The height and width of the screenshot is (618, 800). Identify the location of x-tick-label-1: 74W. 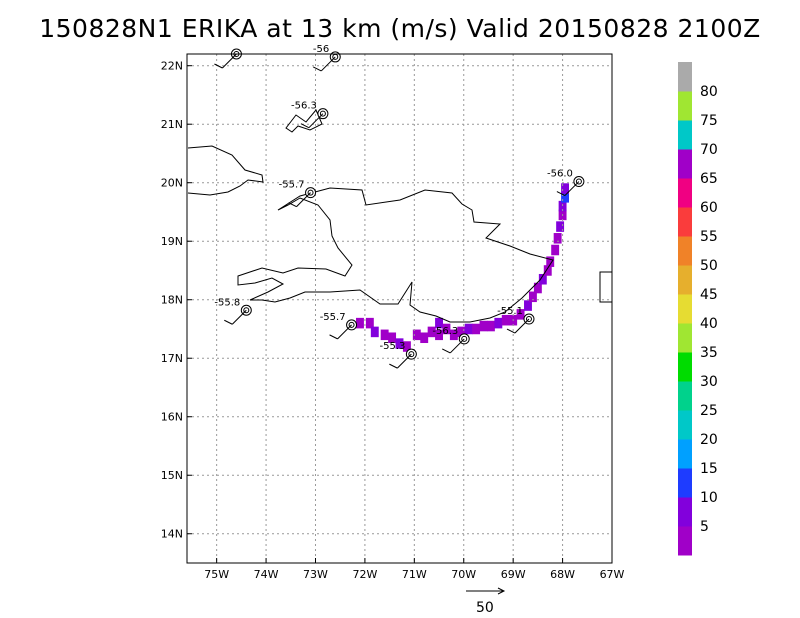
(266, 574).